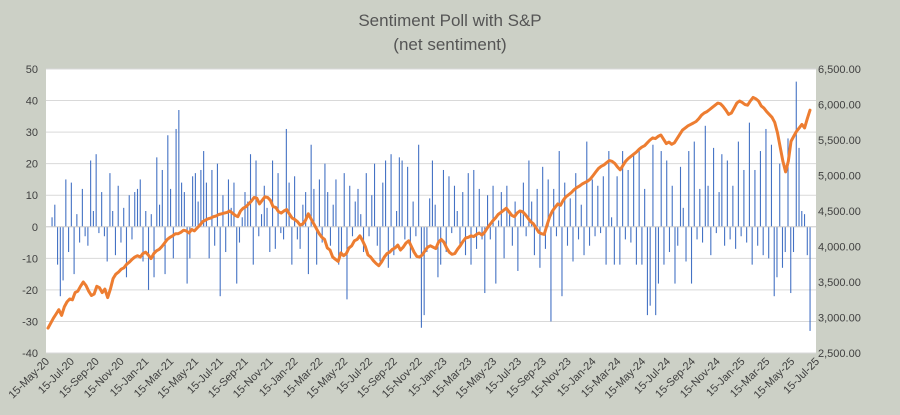 This screenshot has height=415, width=900. I want to click on chart-title: Sentiment Poll with S&P, so click(449, 20).